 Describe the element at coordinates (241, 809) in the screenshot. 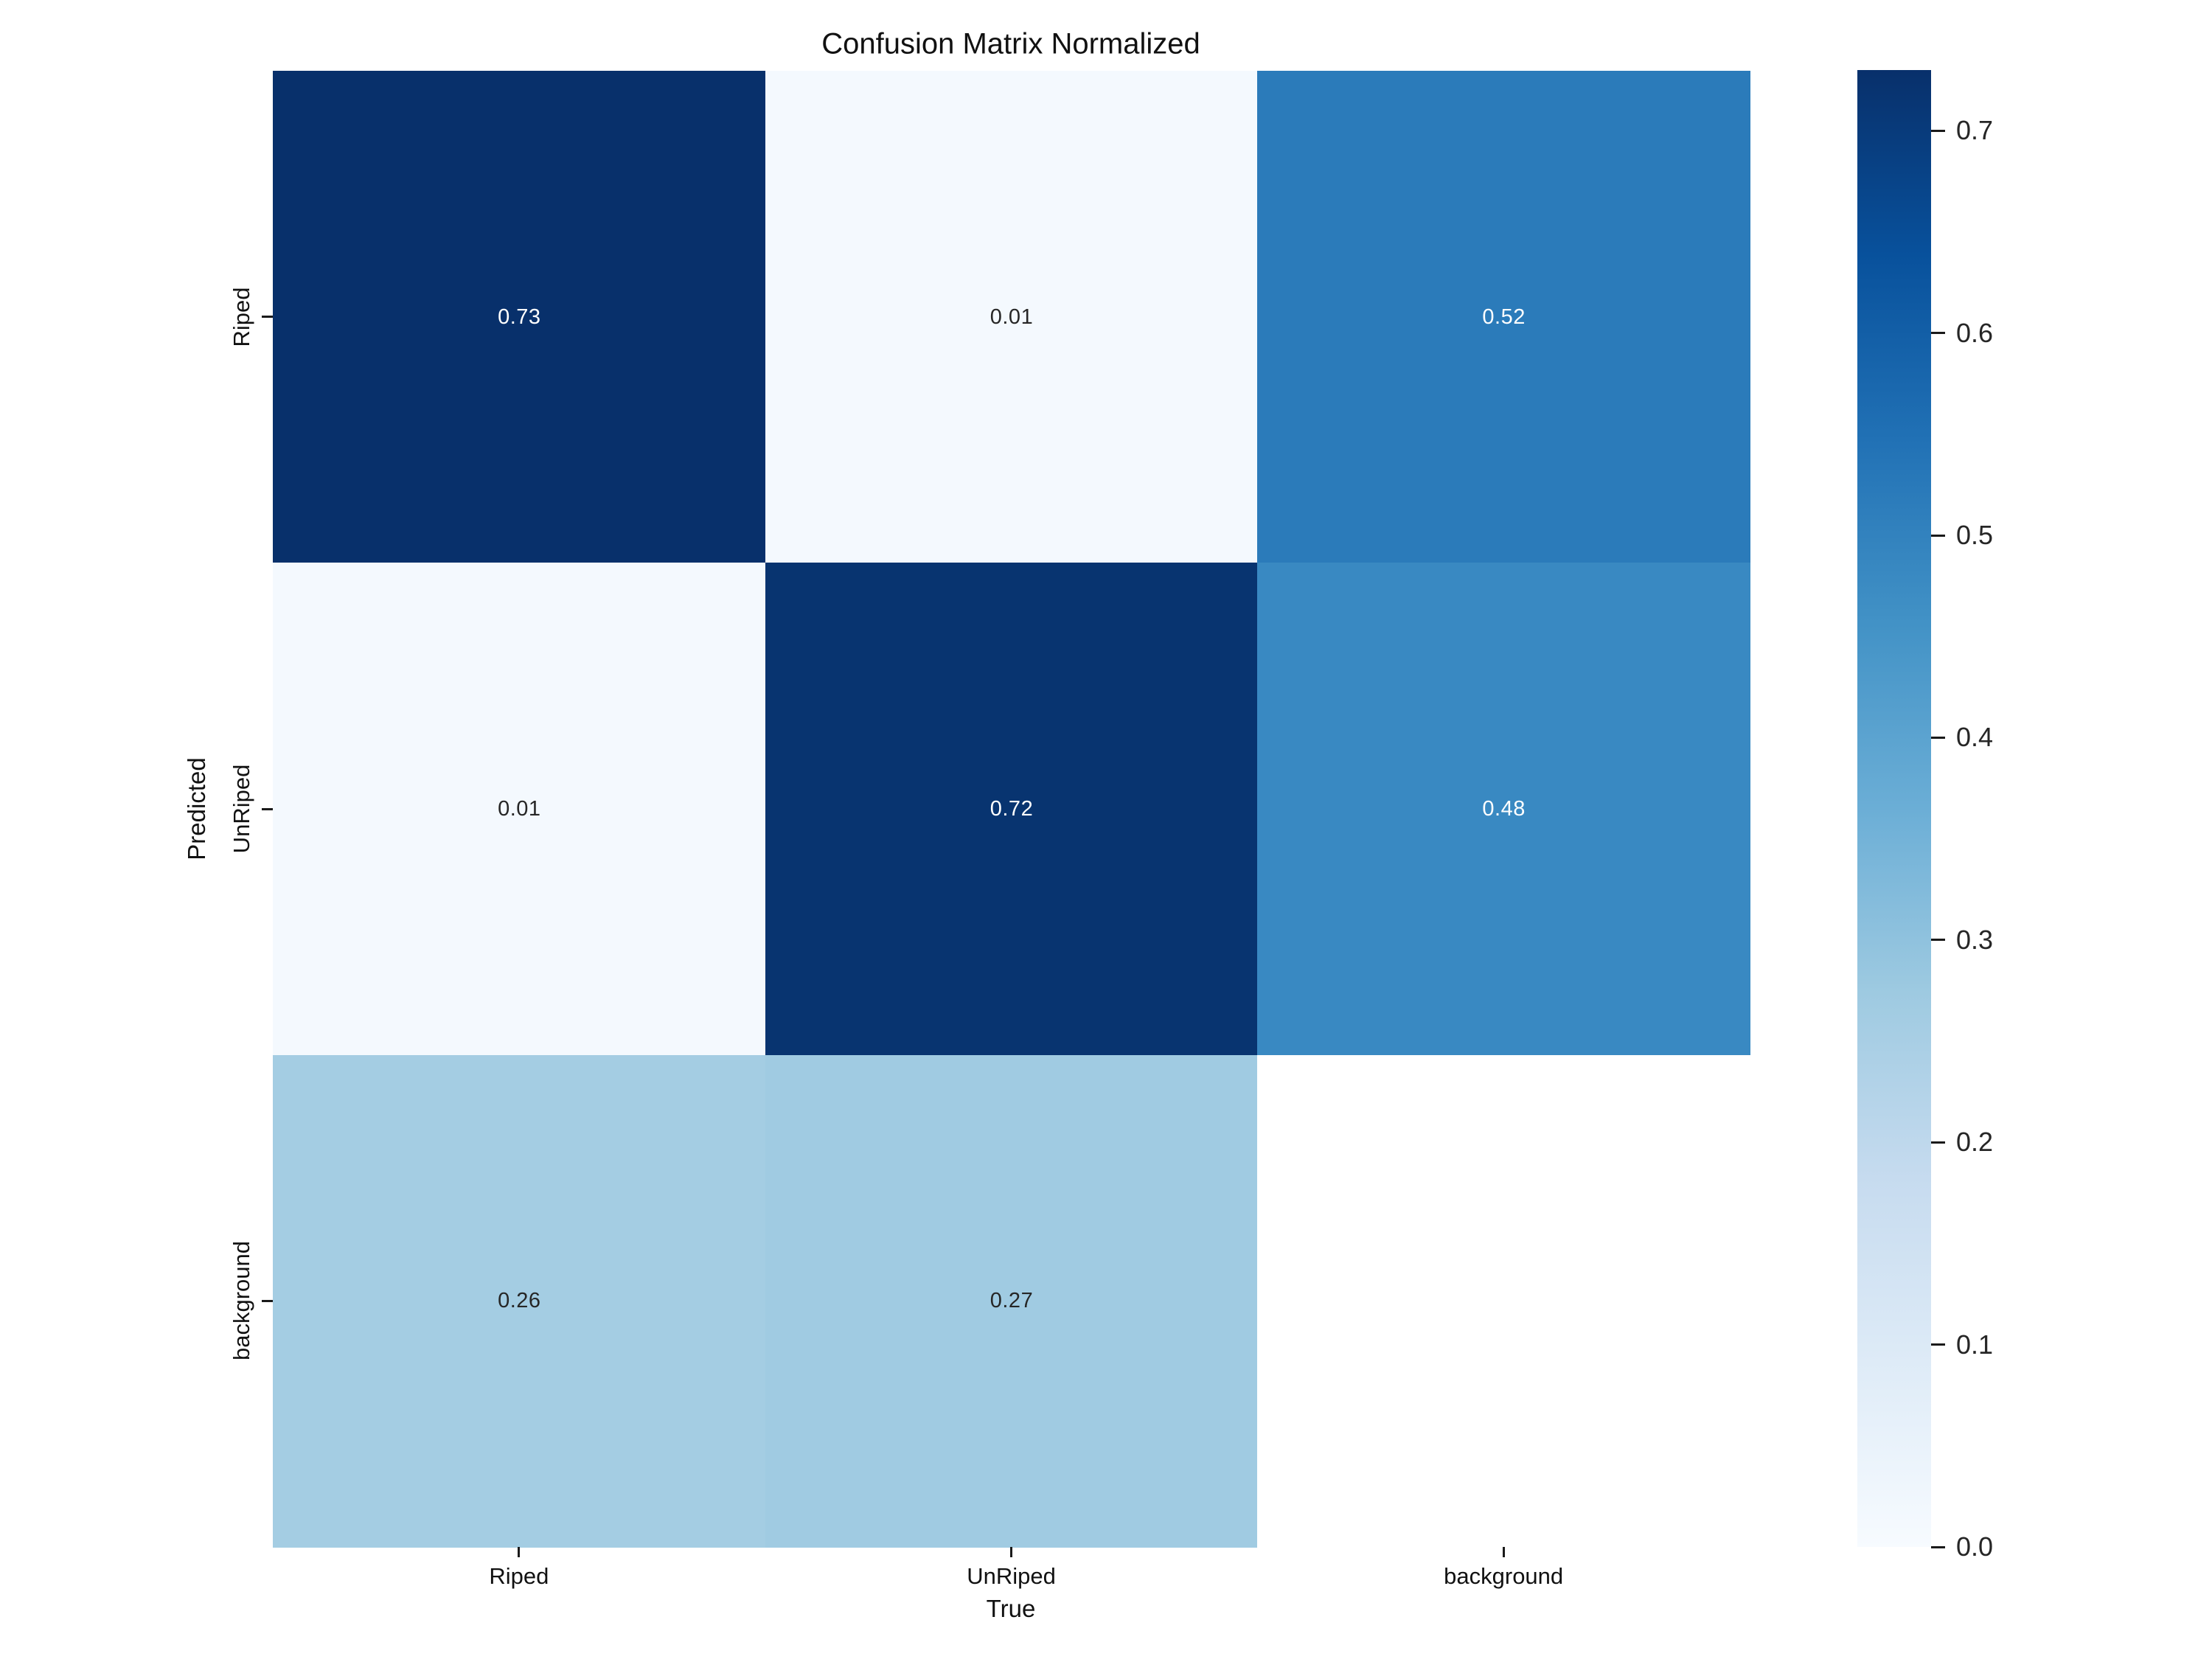

I see `y-tick-label-UnRiped: UnRiped` at that location.